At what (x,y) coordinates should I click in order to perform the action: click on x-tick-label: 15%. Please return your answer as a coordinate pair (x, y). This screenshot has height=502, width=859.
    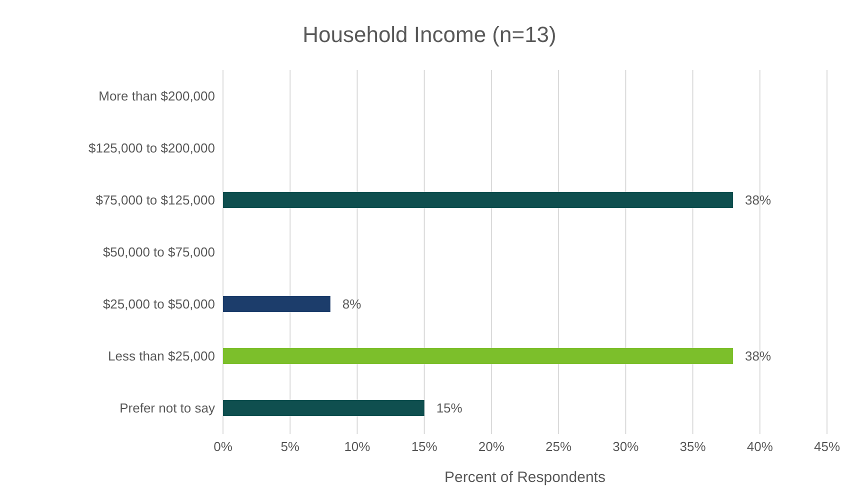
    Looking at the image, I should click on (424, 446).